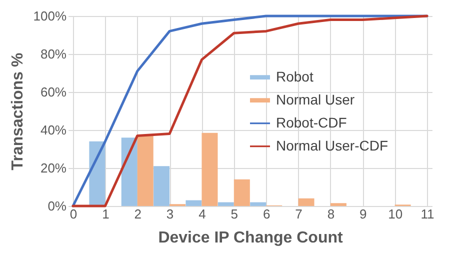 Image resolution: width=474 pixels, height=279 pixels. Describe the element at coordinates (53, 54) in the screenshot. I see `y-tick-label: 80%` at that location.